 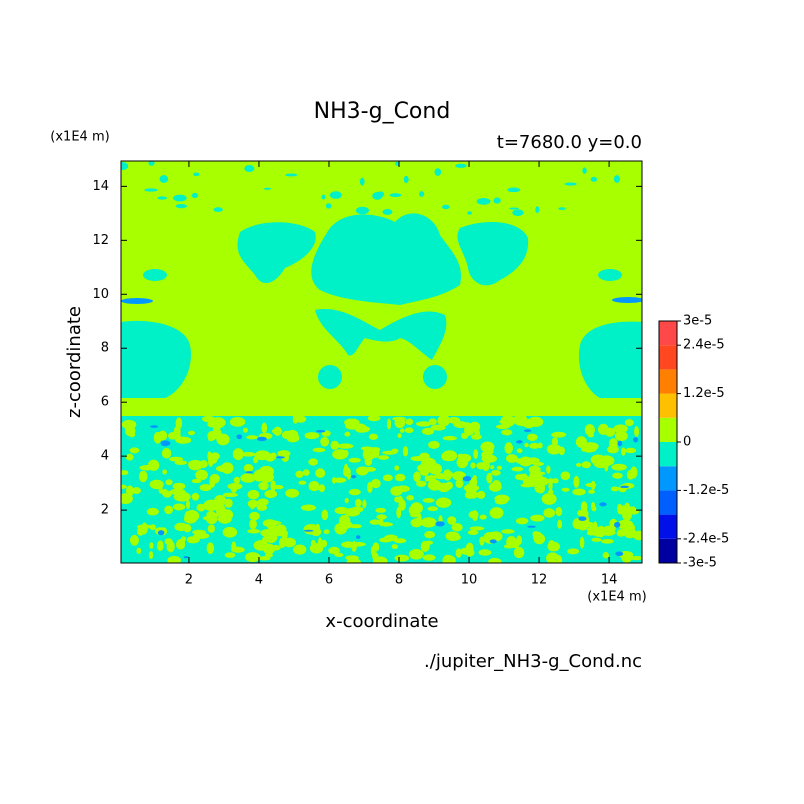 What do you see at coordinates (539, 580) in the screenshot?
I see `x-tick-label: 12` at bounding box center [539, 580].